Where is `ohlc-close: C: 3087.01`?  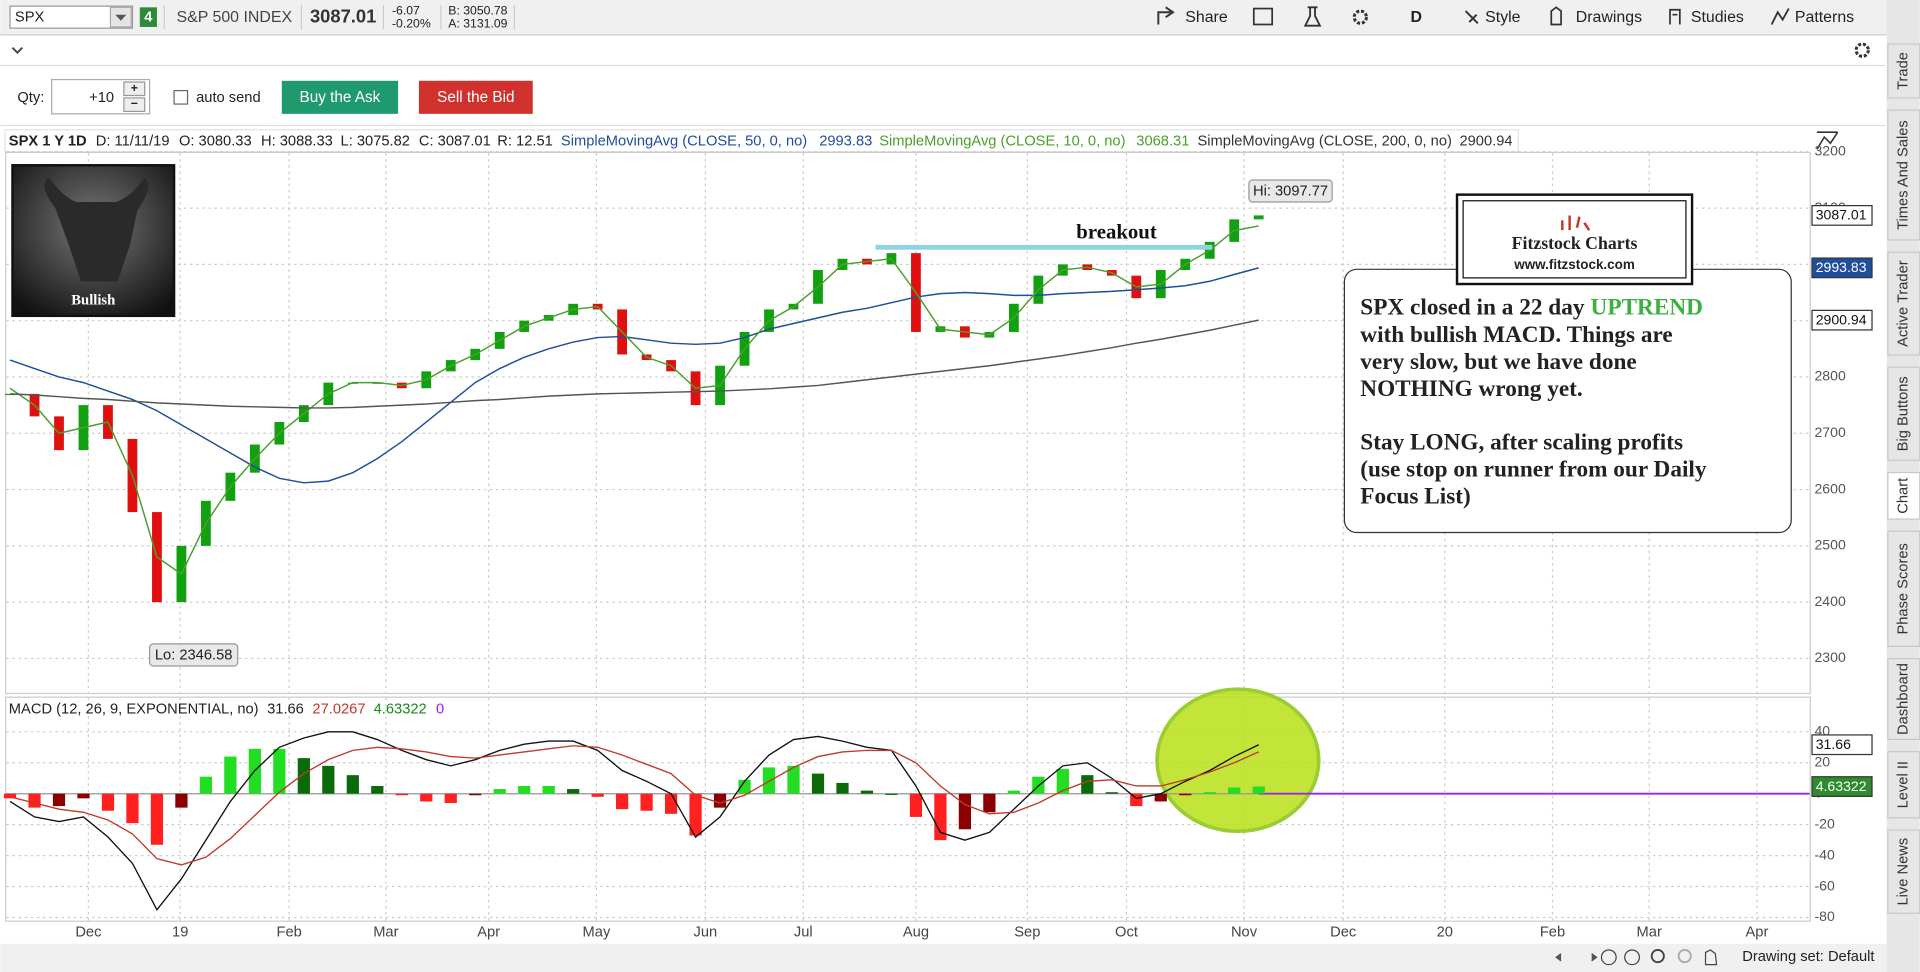 ohlc-close: C: 3087.01 is located at coordinates (455, 141).